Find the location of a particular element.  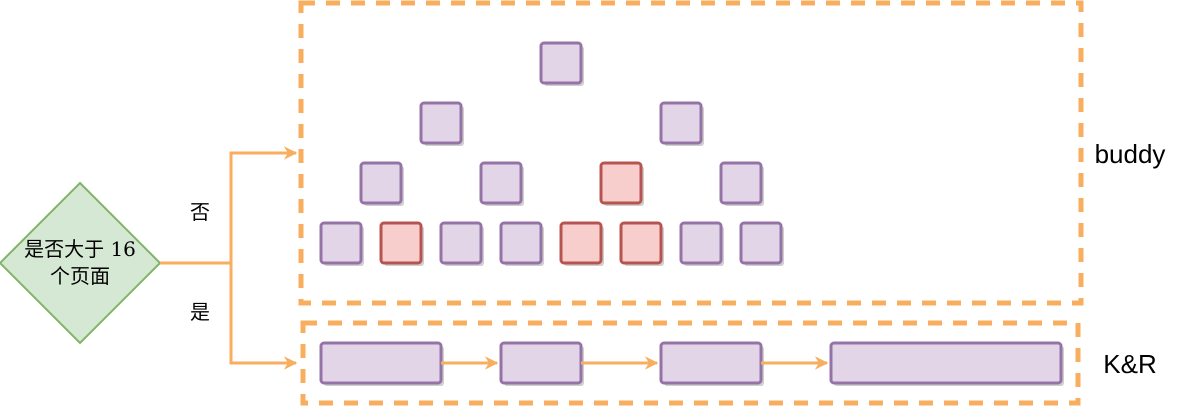

kr-label: K&R is located at coordinates (1129, 364).